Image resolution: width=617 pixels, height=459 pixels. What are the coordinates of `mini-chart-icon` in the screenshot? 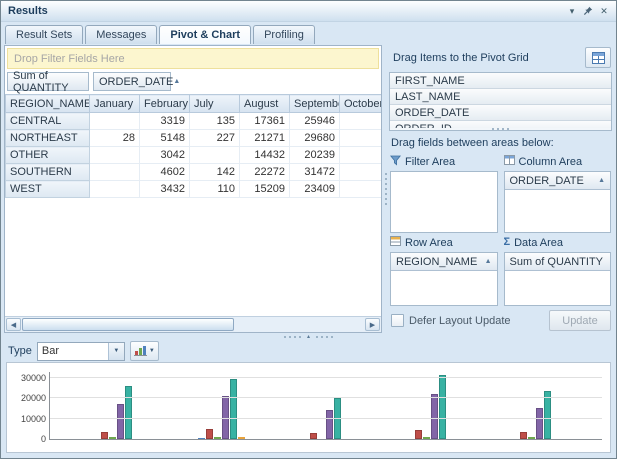 It's located at (140, 351).